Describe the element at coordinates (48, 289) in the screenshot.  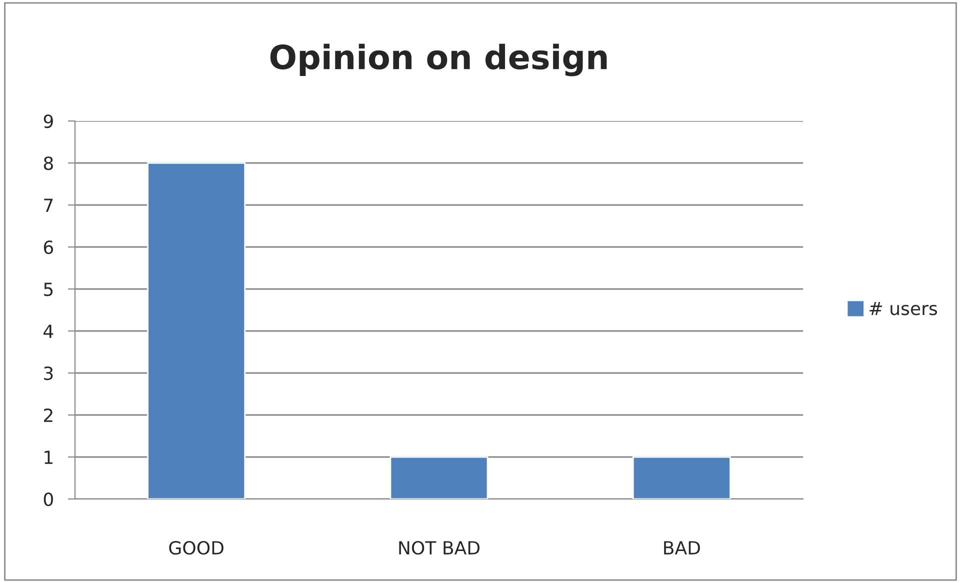
I see `y-tick-label: 5` at that location.